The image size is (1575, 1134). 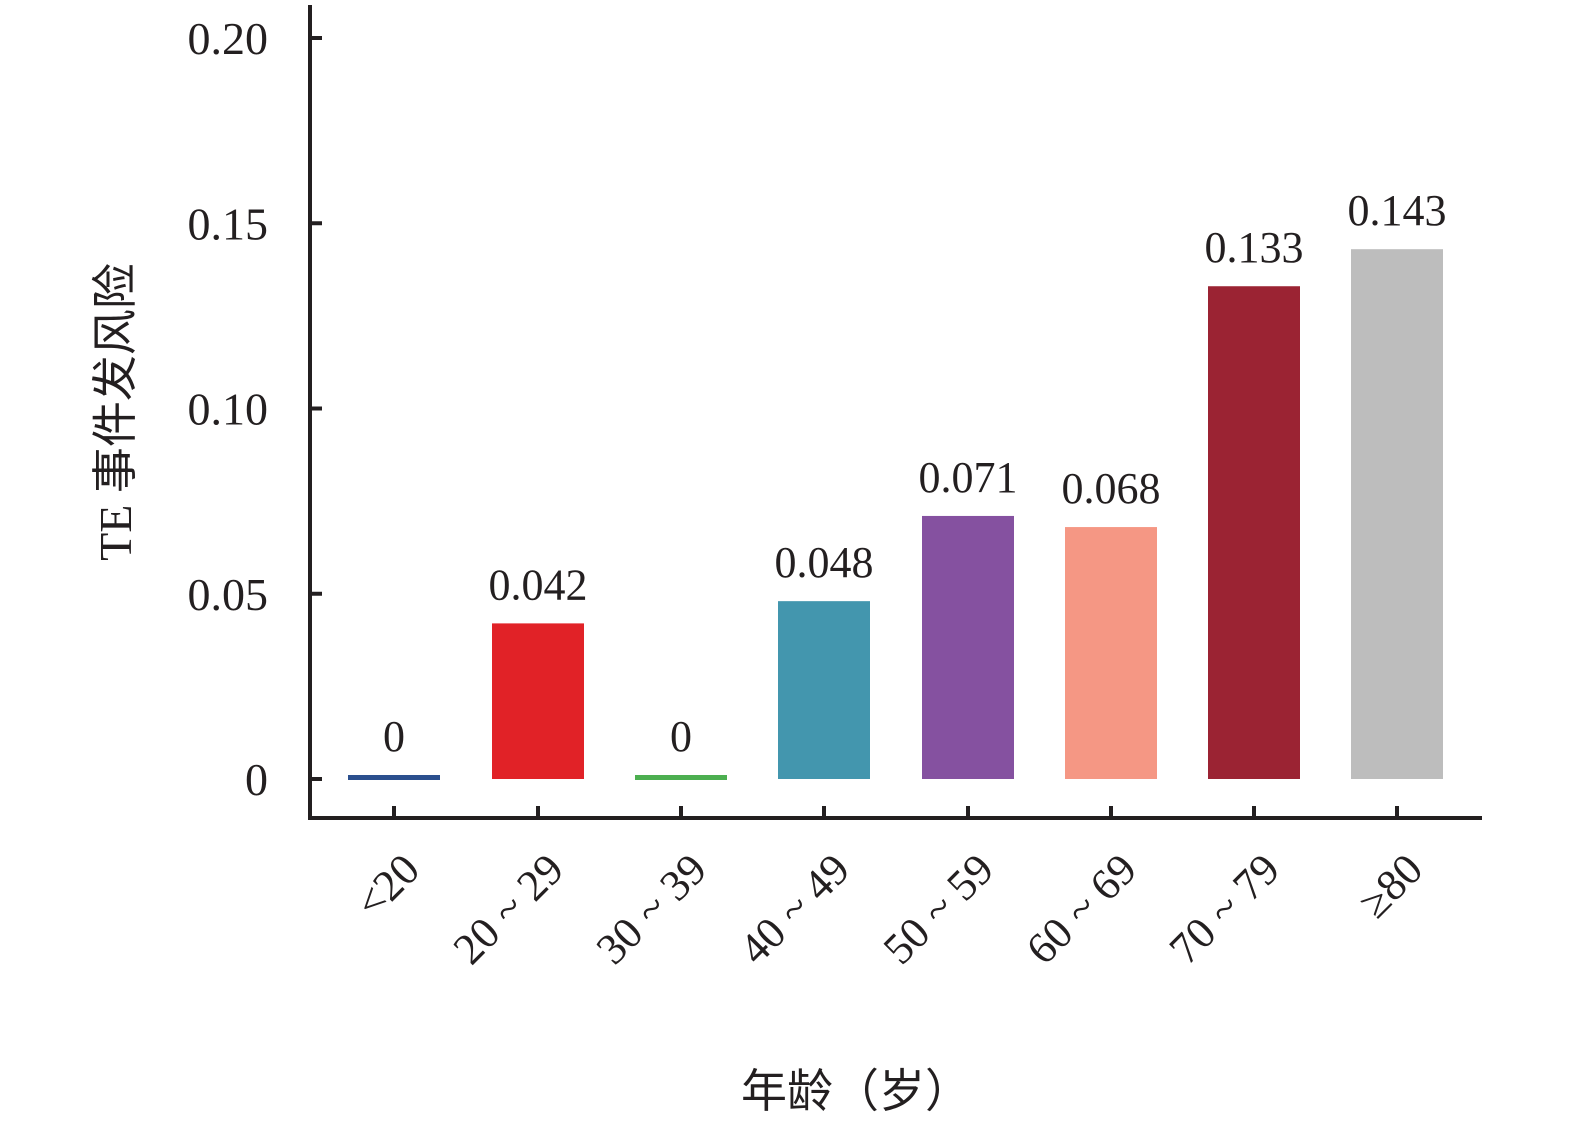 What do you see at coordinates (1111, 488) in the screenshot?
I see `data-label: 0.068` at bounding box center [1111, 488].